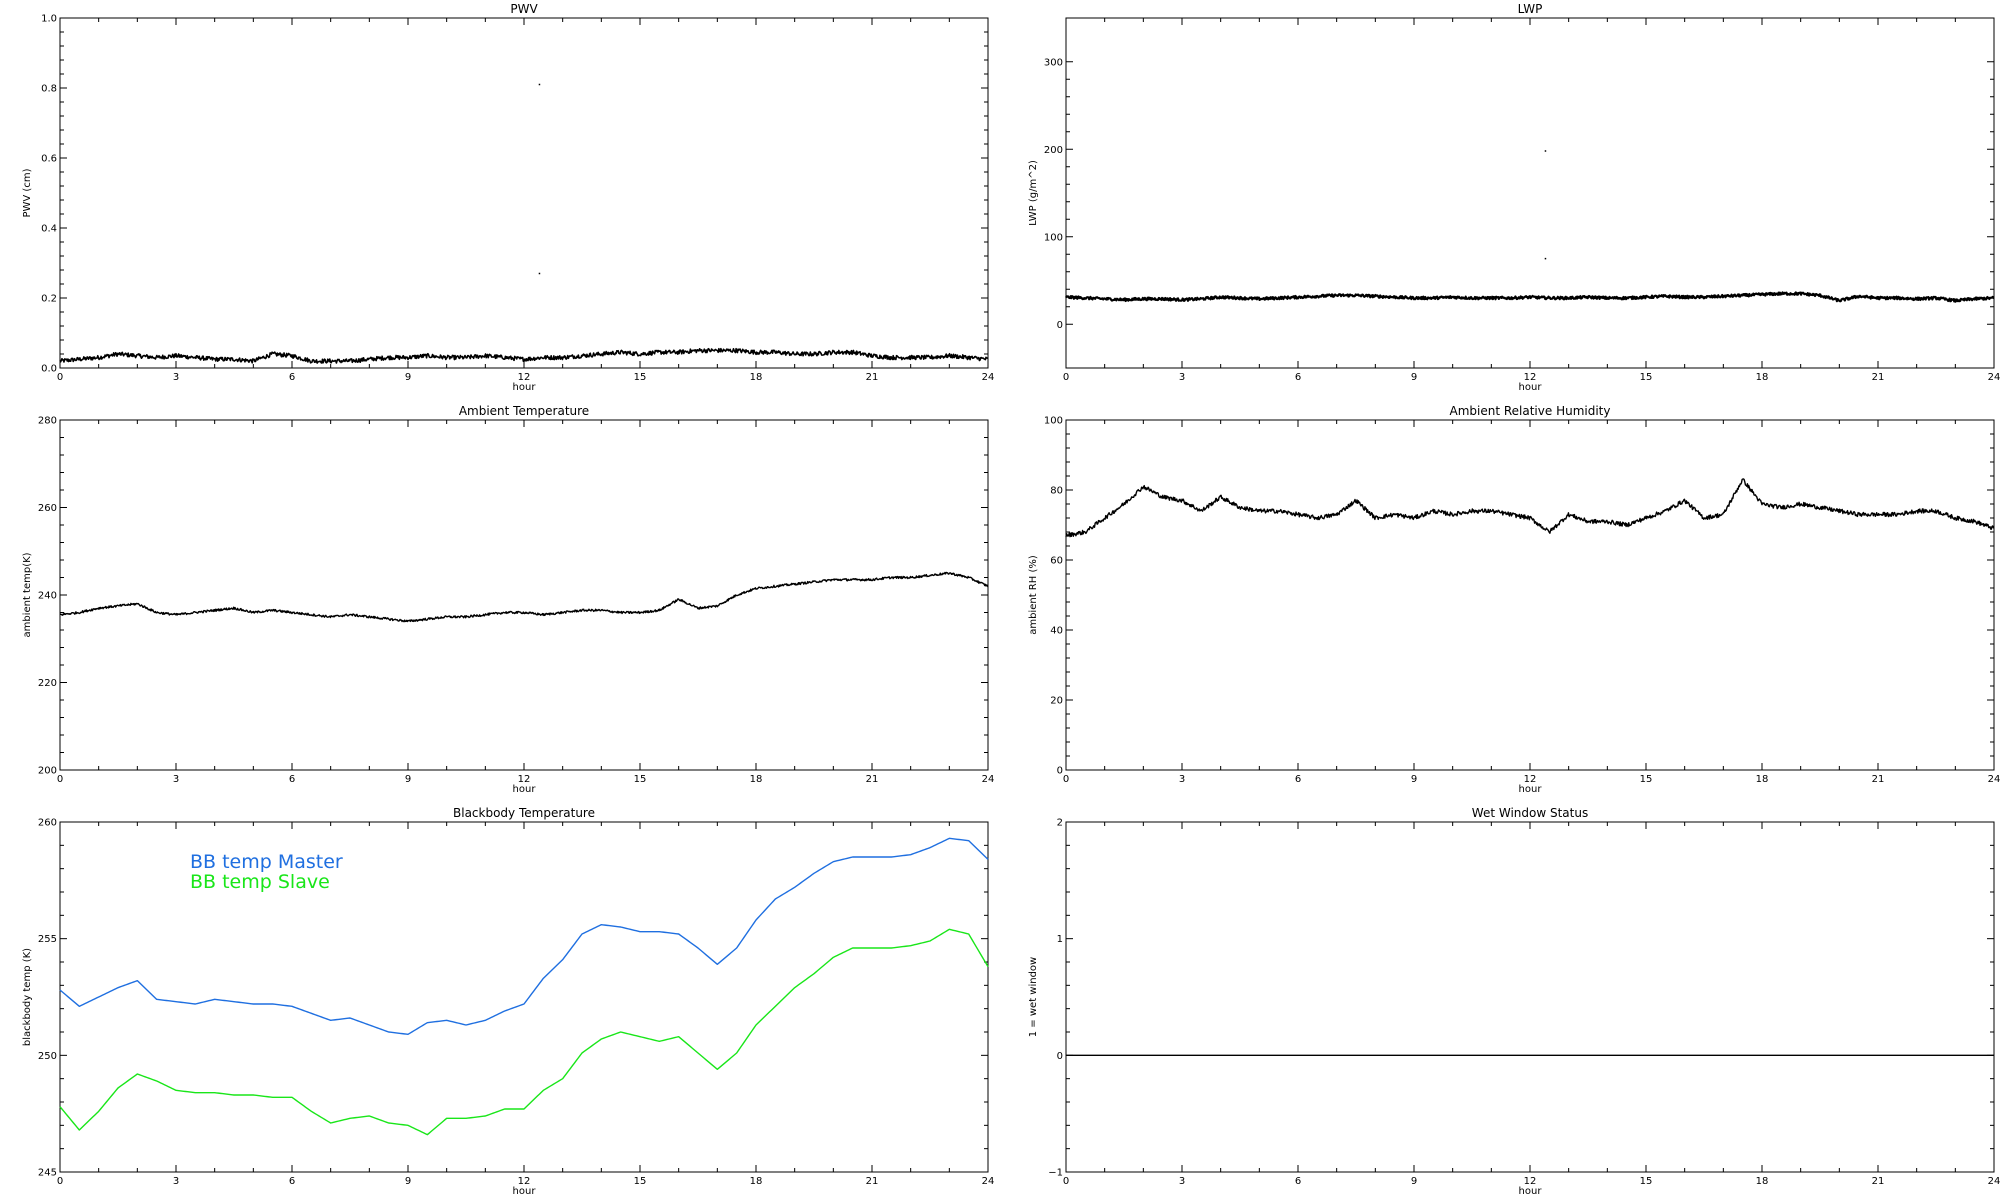 The width and height of the screenshot is (2000, 1204). I want to click on y-tick-label: 300, so click(1053, 62).